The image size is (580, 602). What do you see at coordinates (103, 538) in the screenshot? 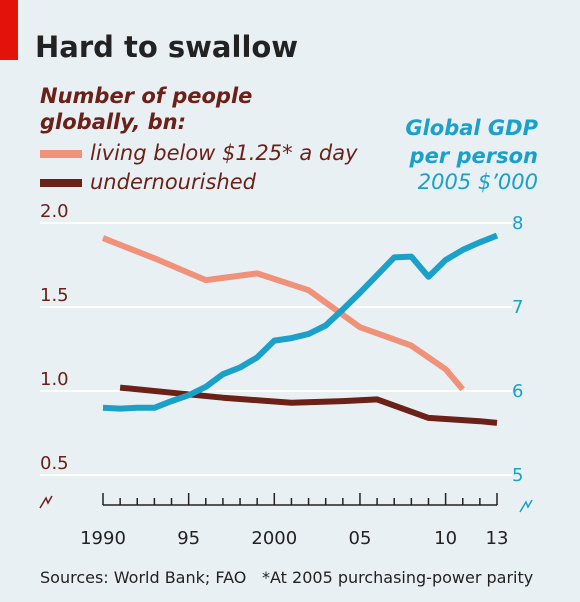
I see `x-tick-label: 1990` at bounding box center [103, 538].